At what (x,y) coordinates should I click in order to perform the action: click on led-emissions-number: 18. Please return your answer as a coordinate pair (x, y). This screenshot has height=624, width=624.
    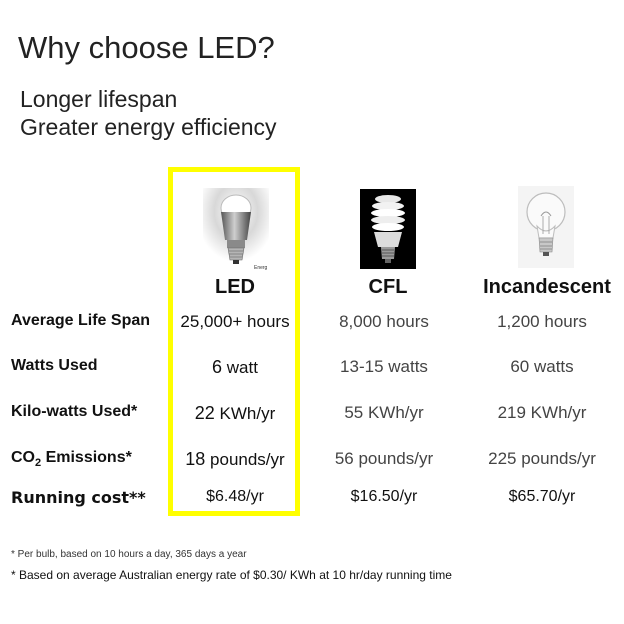
    Looking at the image, I should click on (195, 459).